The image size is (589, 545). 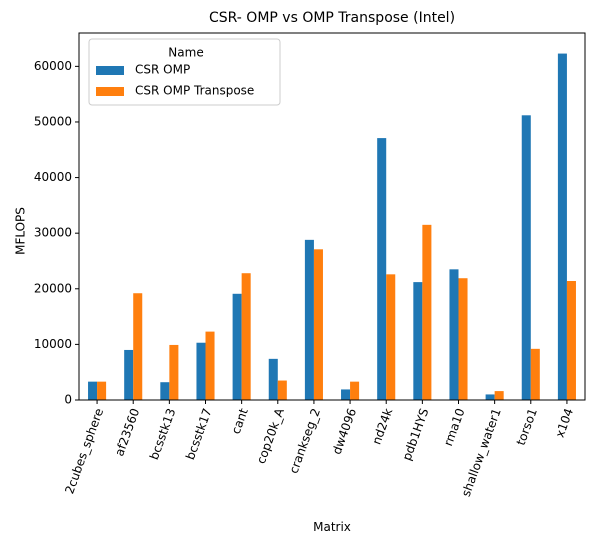 What do you see at coordinates (282, 390) in the screenshot?
I see `bar-csr-omp-transpose-cop20k_A` at bounding box center [282, 390].